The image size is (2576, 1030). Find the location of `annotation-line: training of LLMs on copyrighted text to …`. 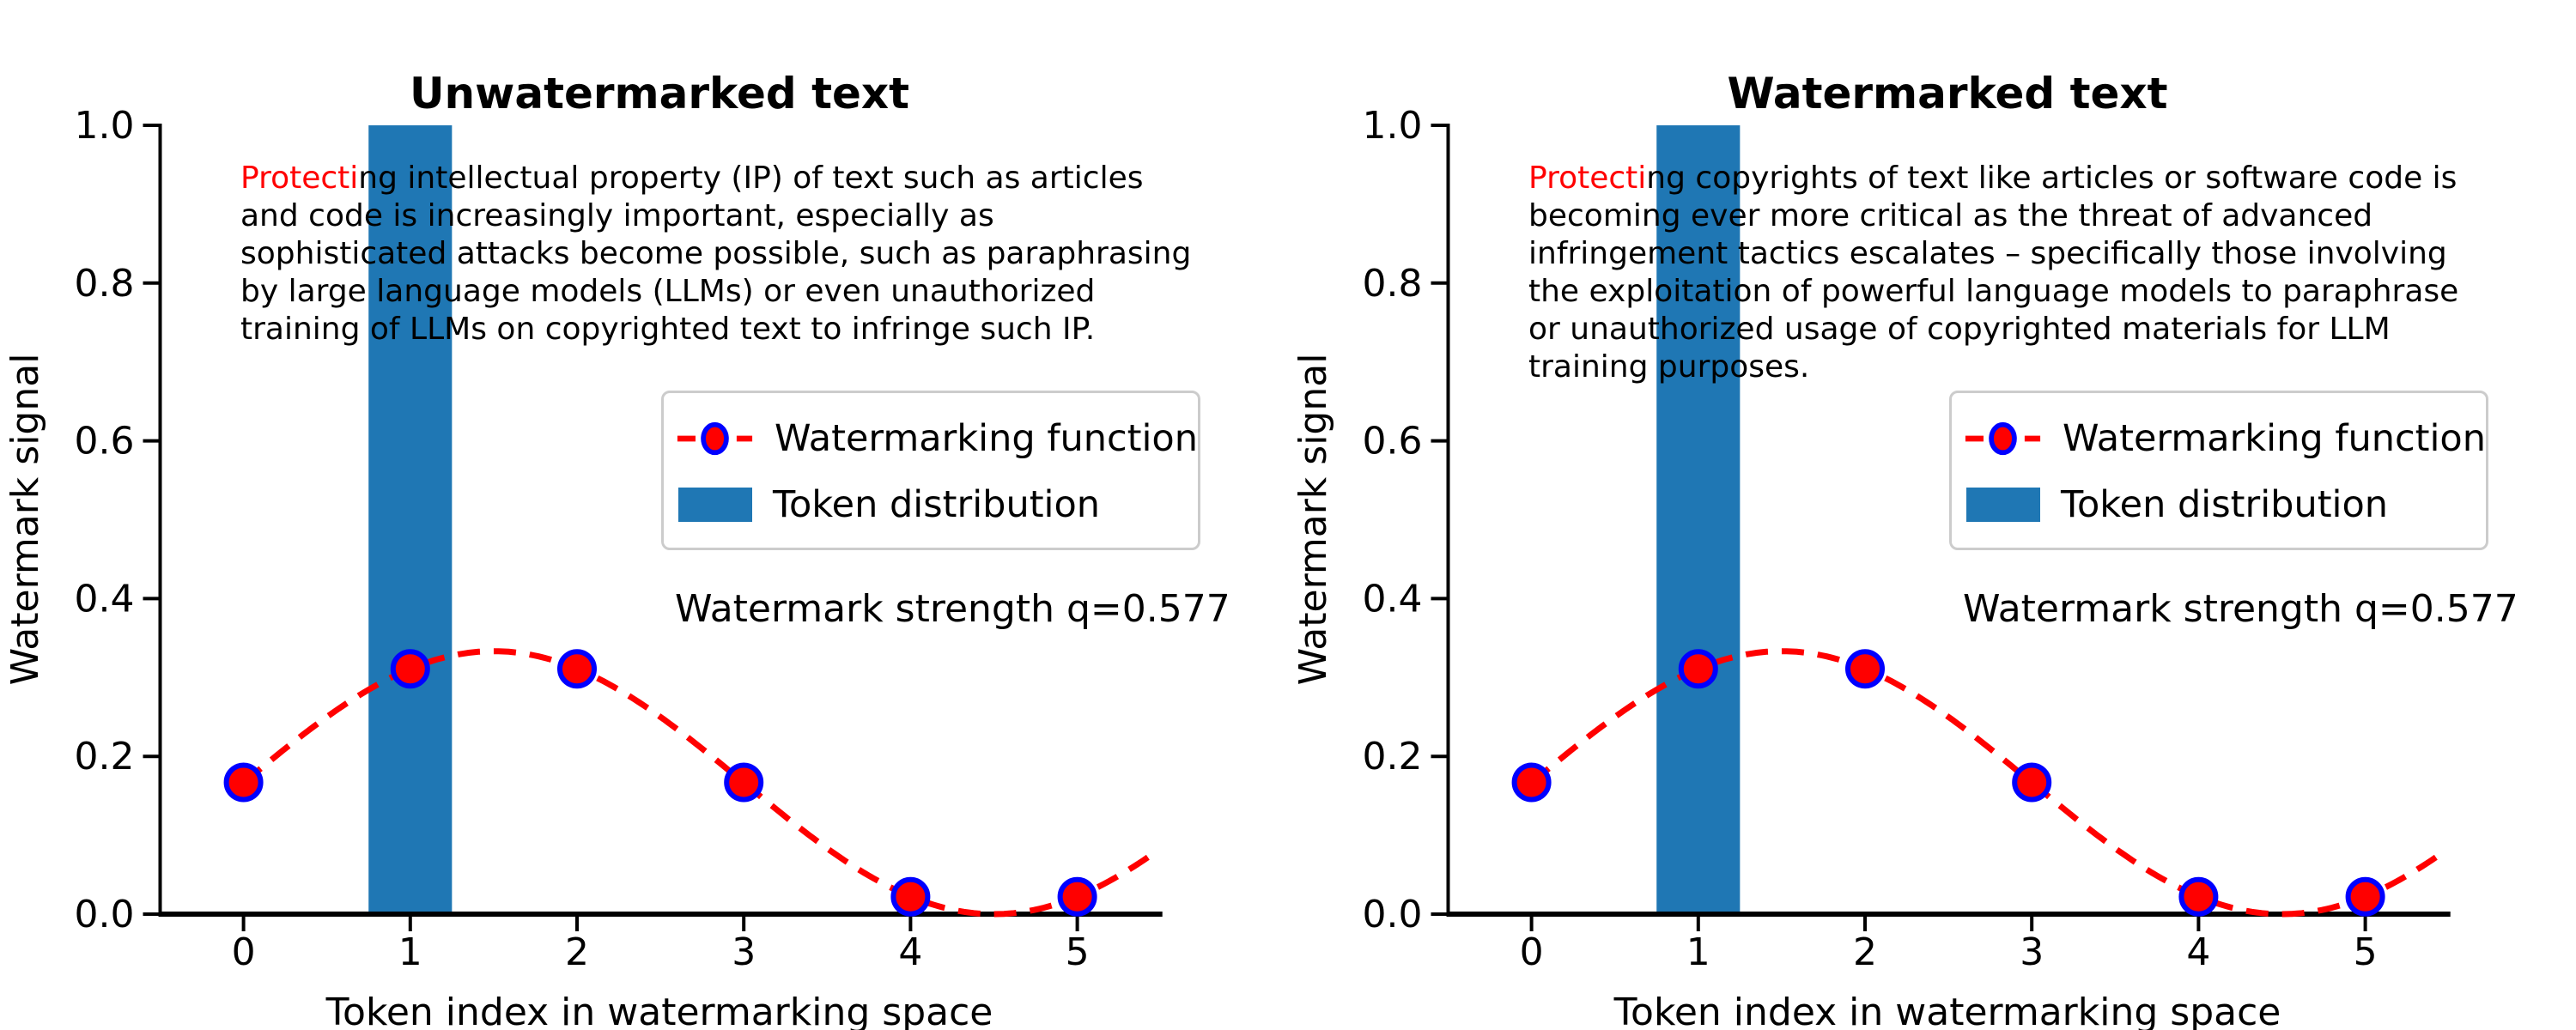

annotation-line: training of LLMs on copyrighted text to … is located at coordinates (668, 329).